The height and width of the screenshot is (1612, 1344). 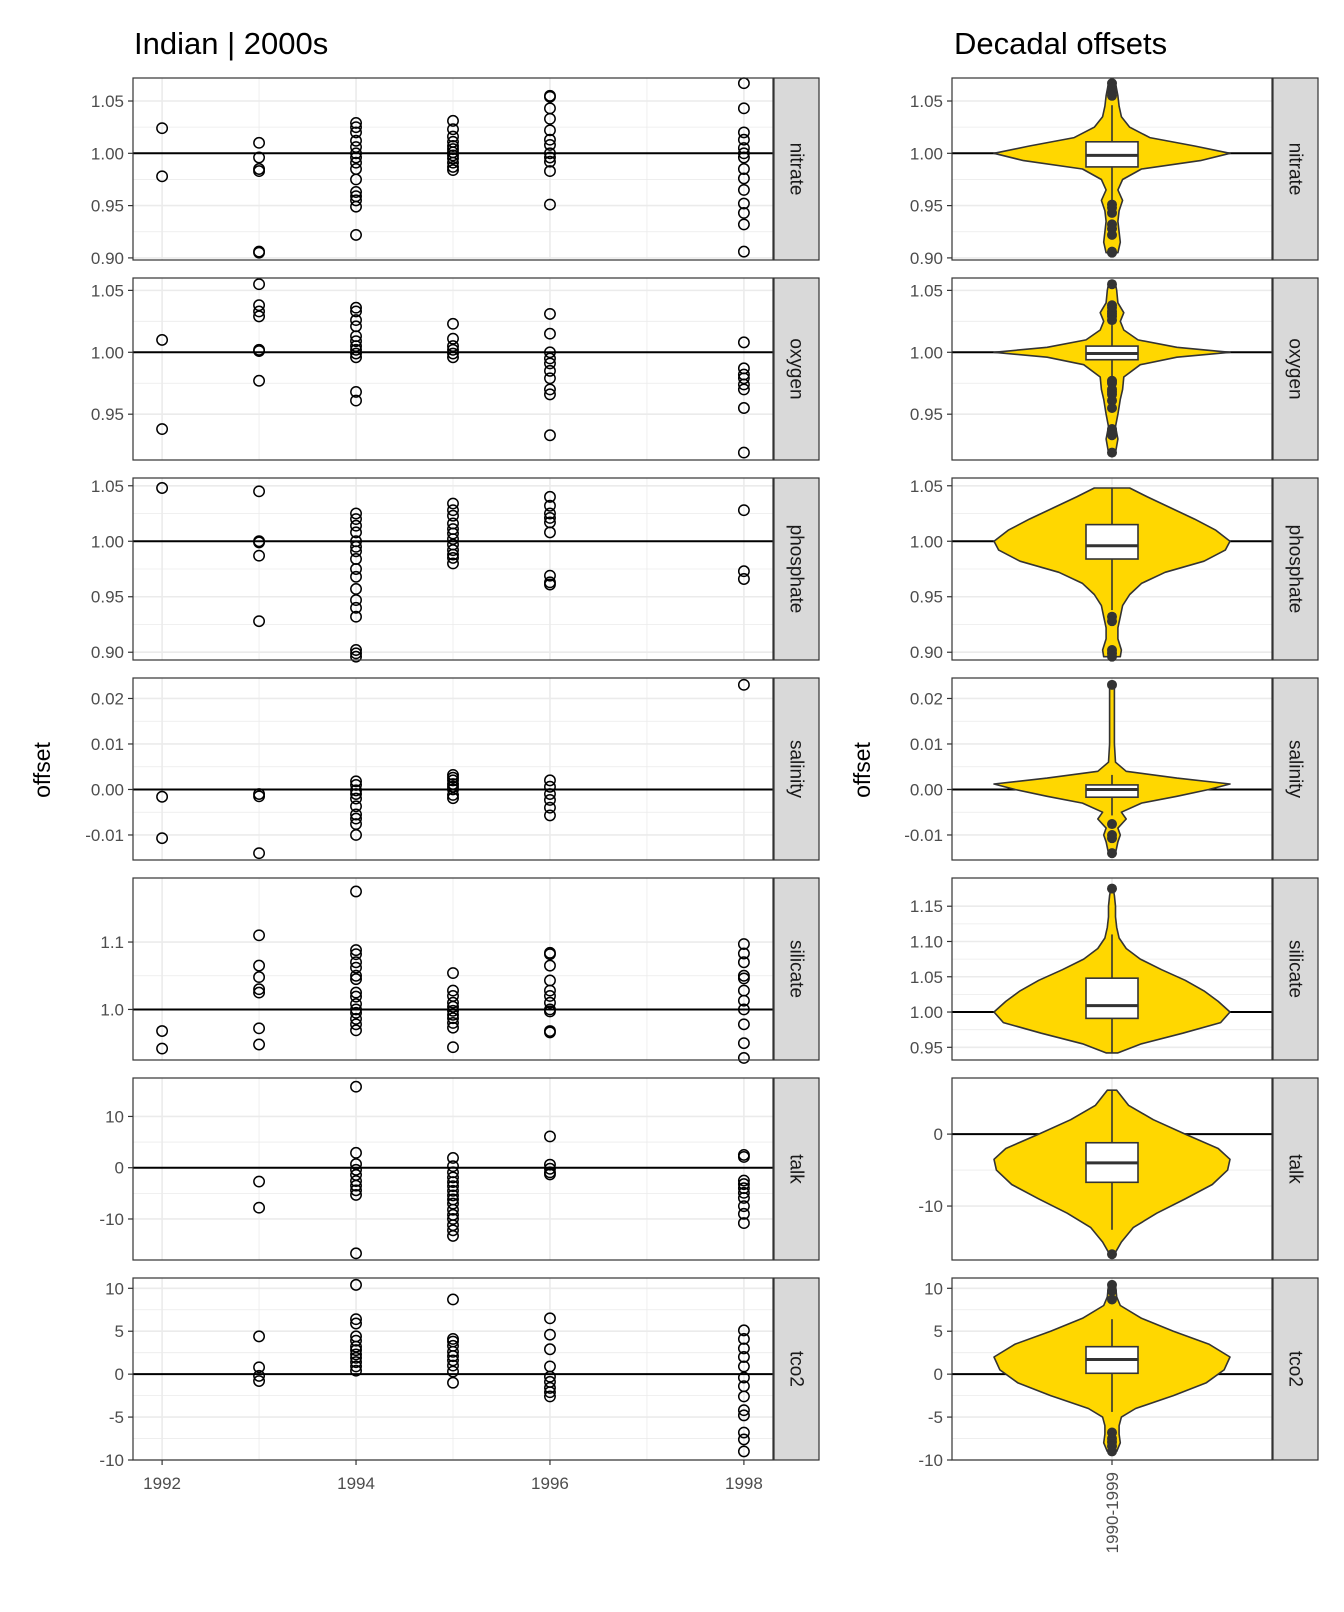 What do you see at coordinates (107, 698) in the screenshot?
I see `scatter-y-tick-label: 0.02` at bounding box center [107, 698].